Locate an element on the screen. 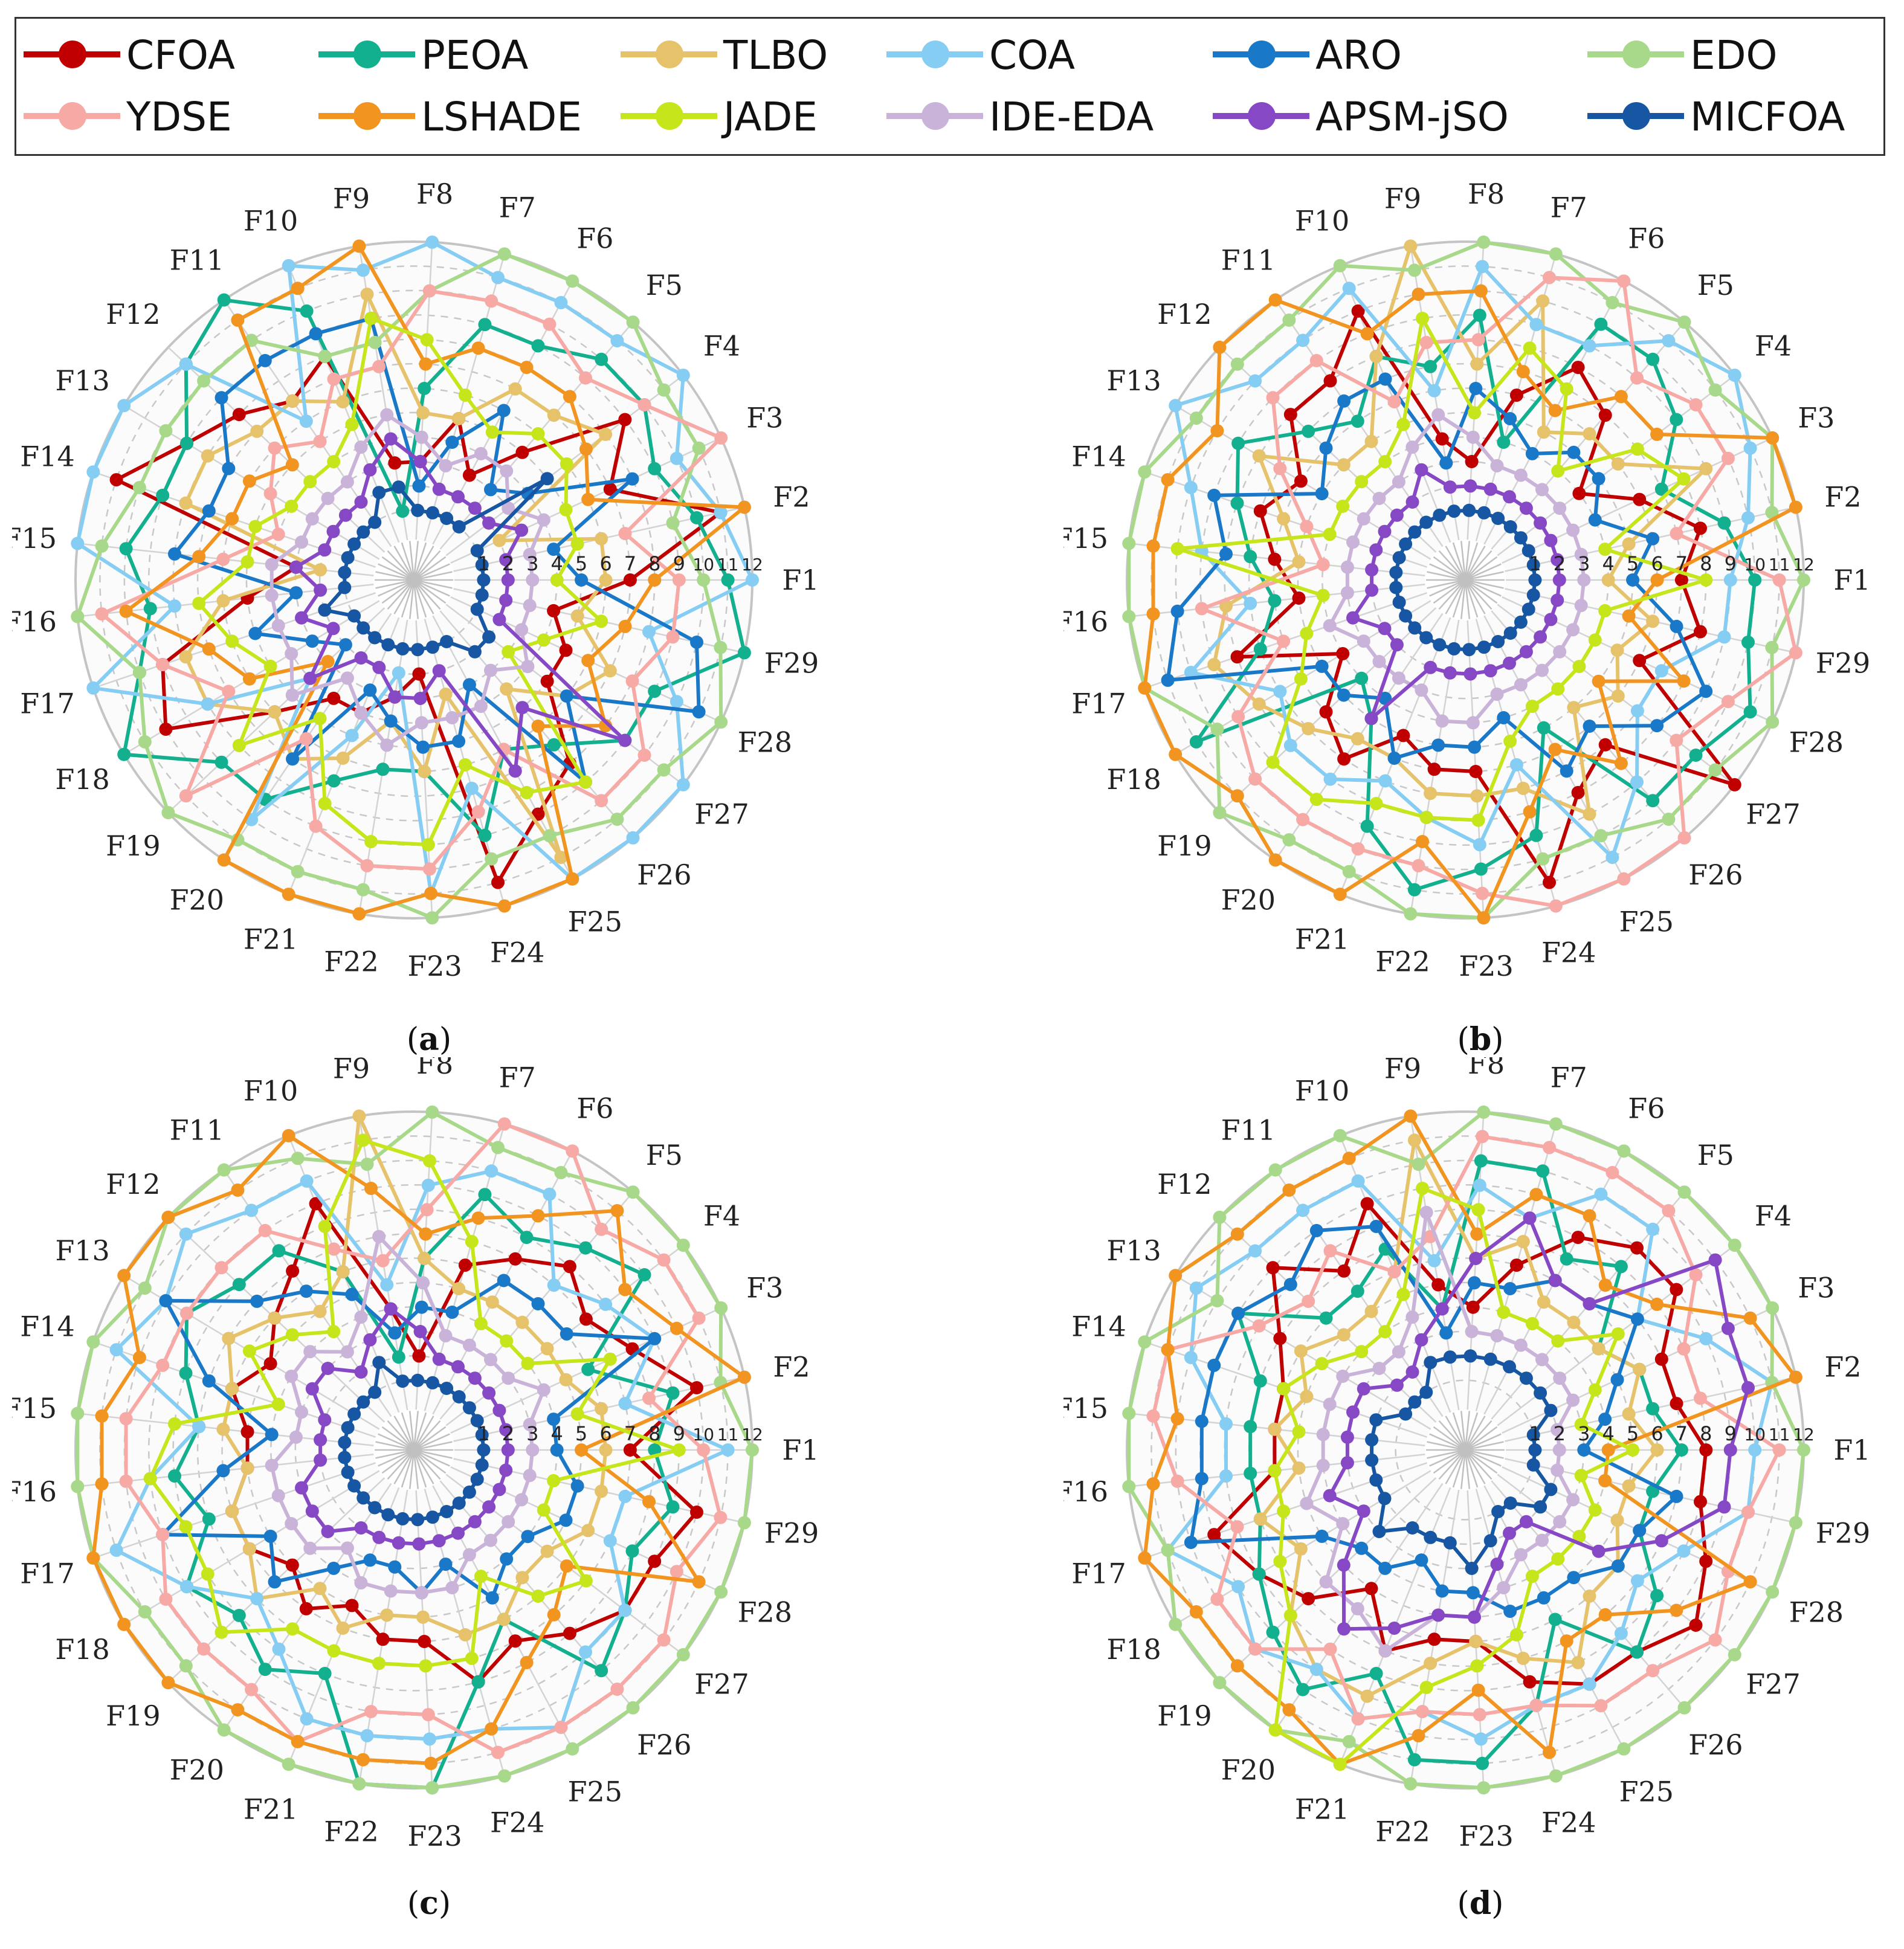 This screenshot has height=1949, width=1904. ring-label: 4 is located at coordinates (1608, 563).